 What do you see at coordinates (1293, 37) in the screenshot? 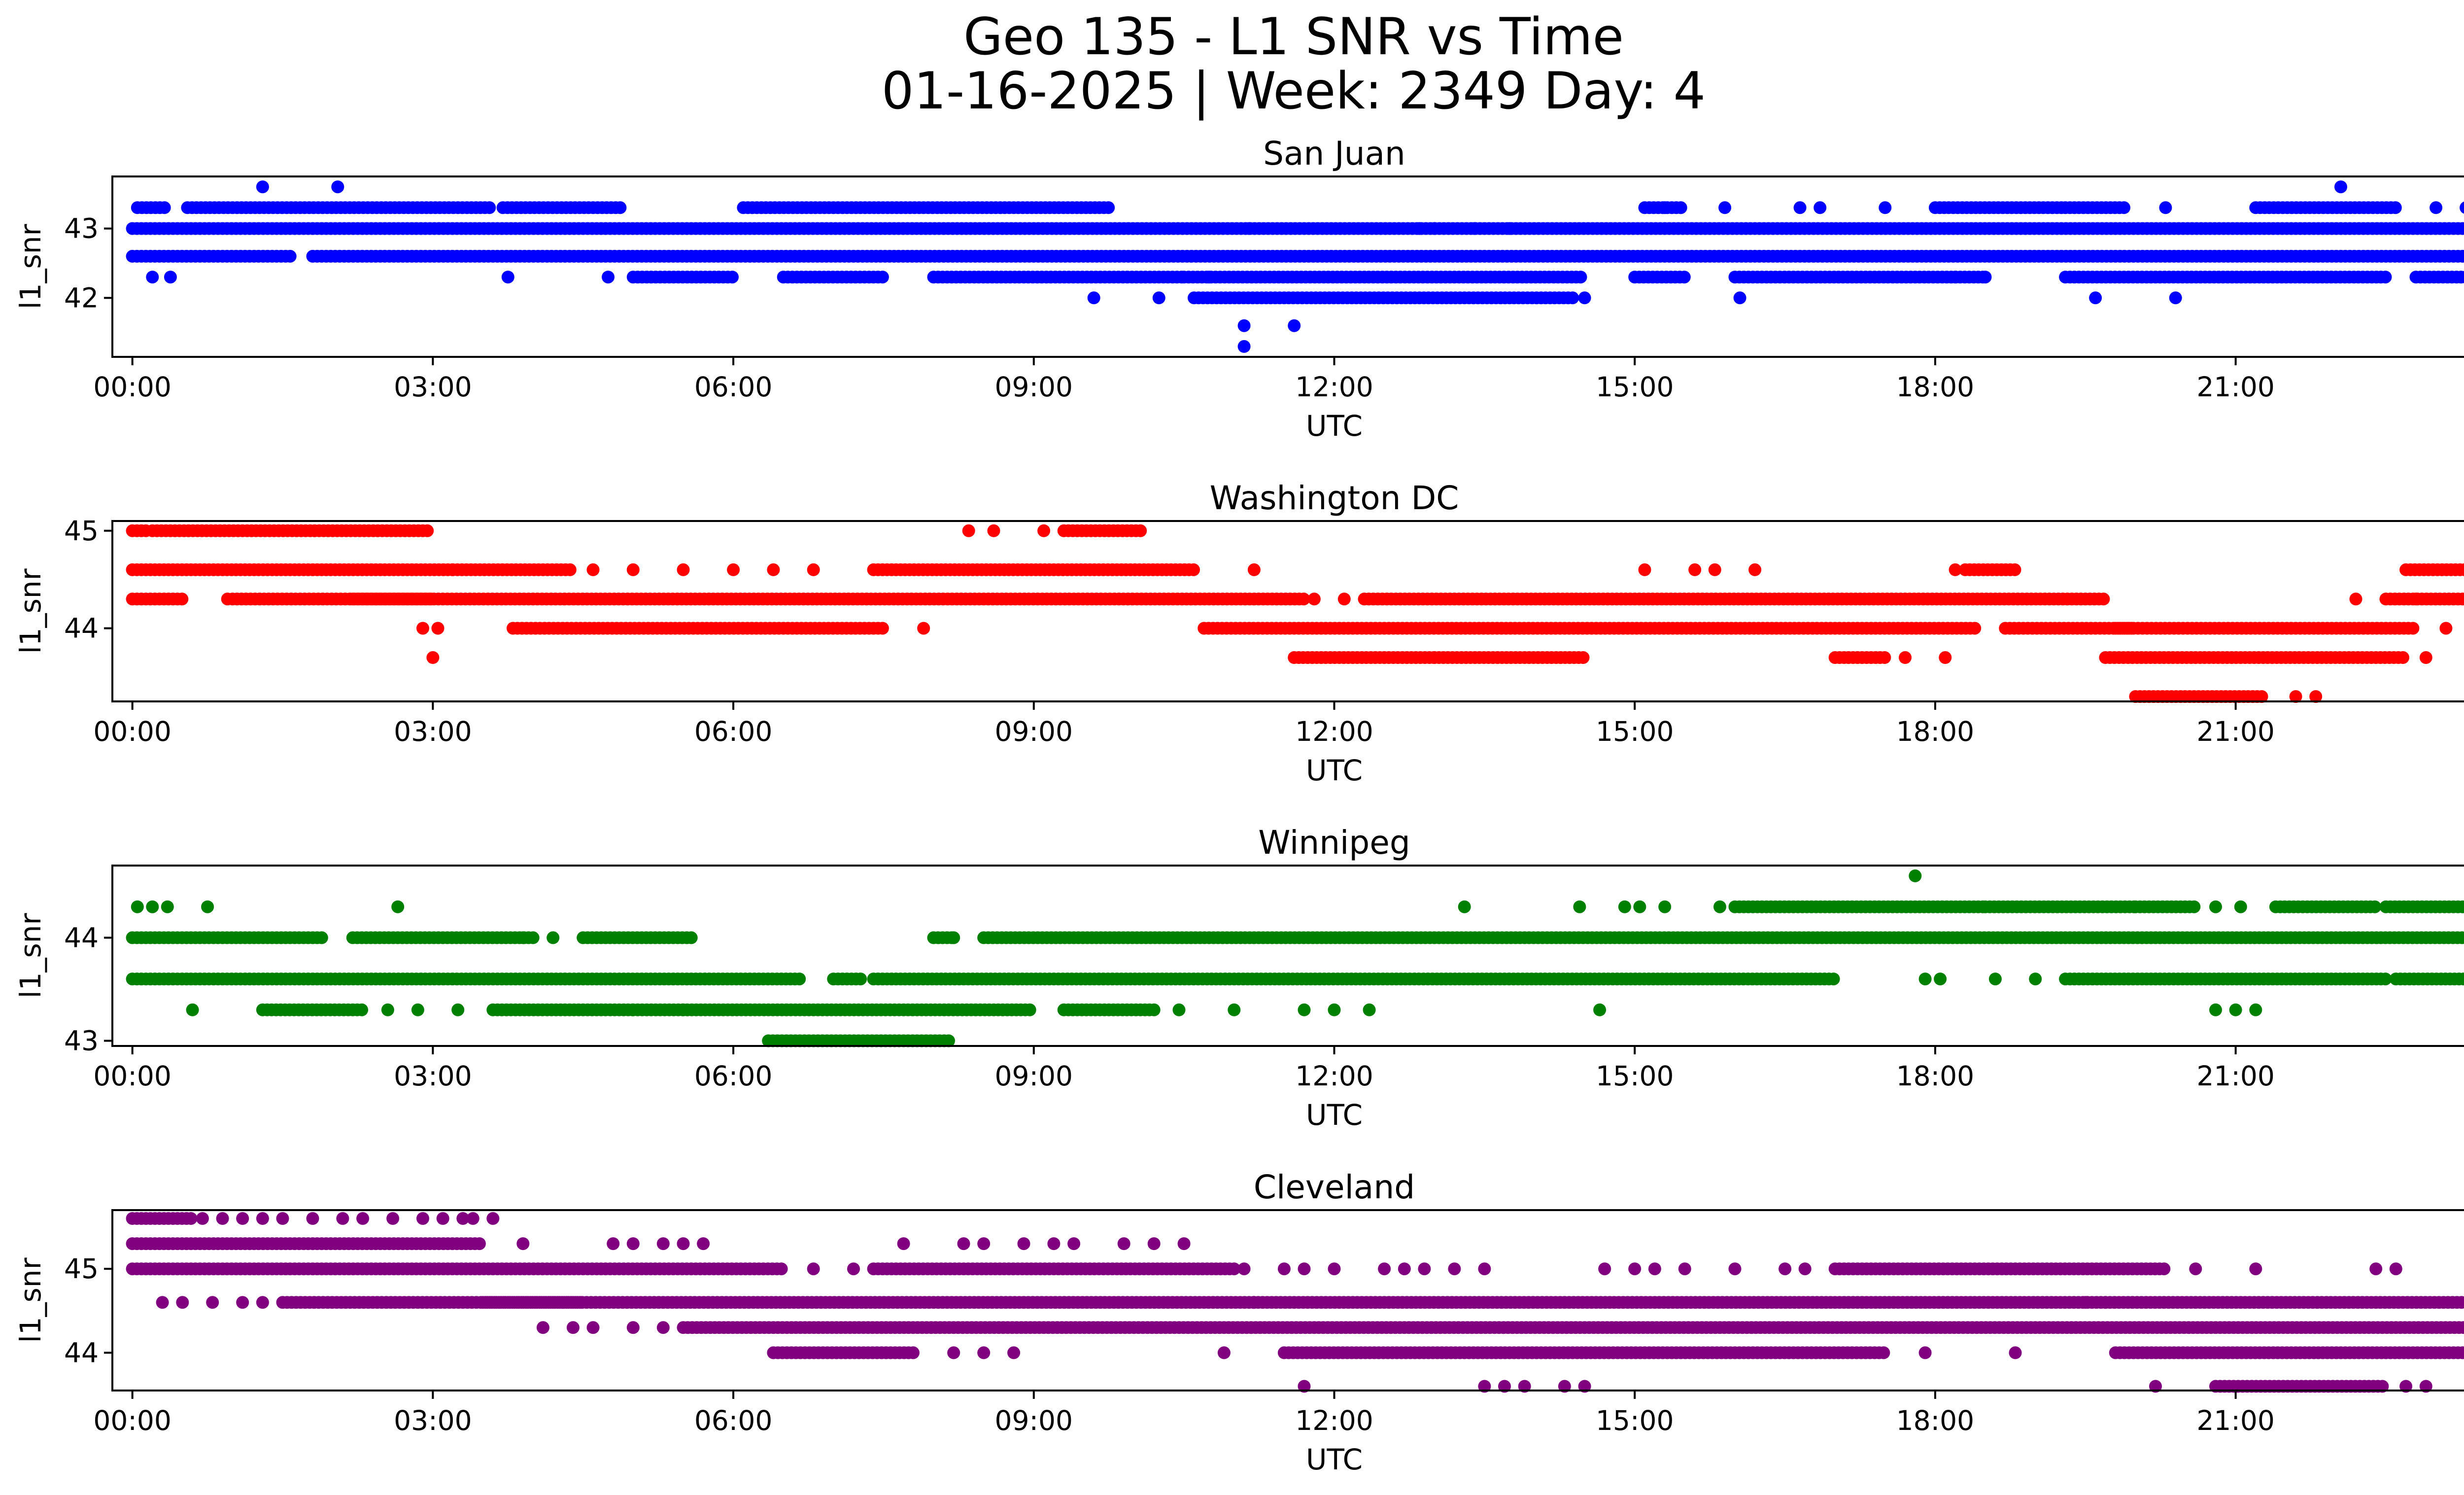
I see `figure-title-line1: Geo 135 - L1 SNR vs Time` at bounding box center [1293, 37].